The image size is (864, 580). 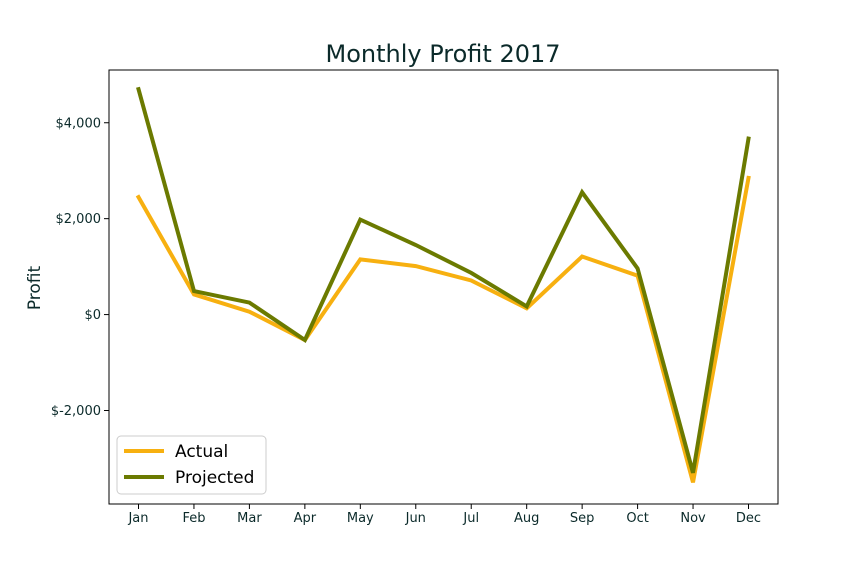 I want to click on x-tick-label: Nov, so click(x=693, y=518).